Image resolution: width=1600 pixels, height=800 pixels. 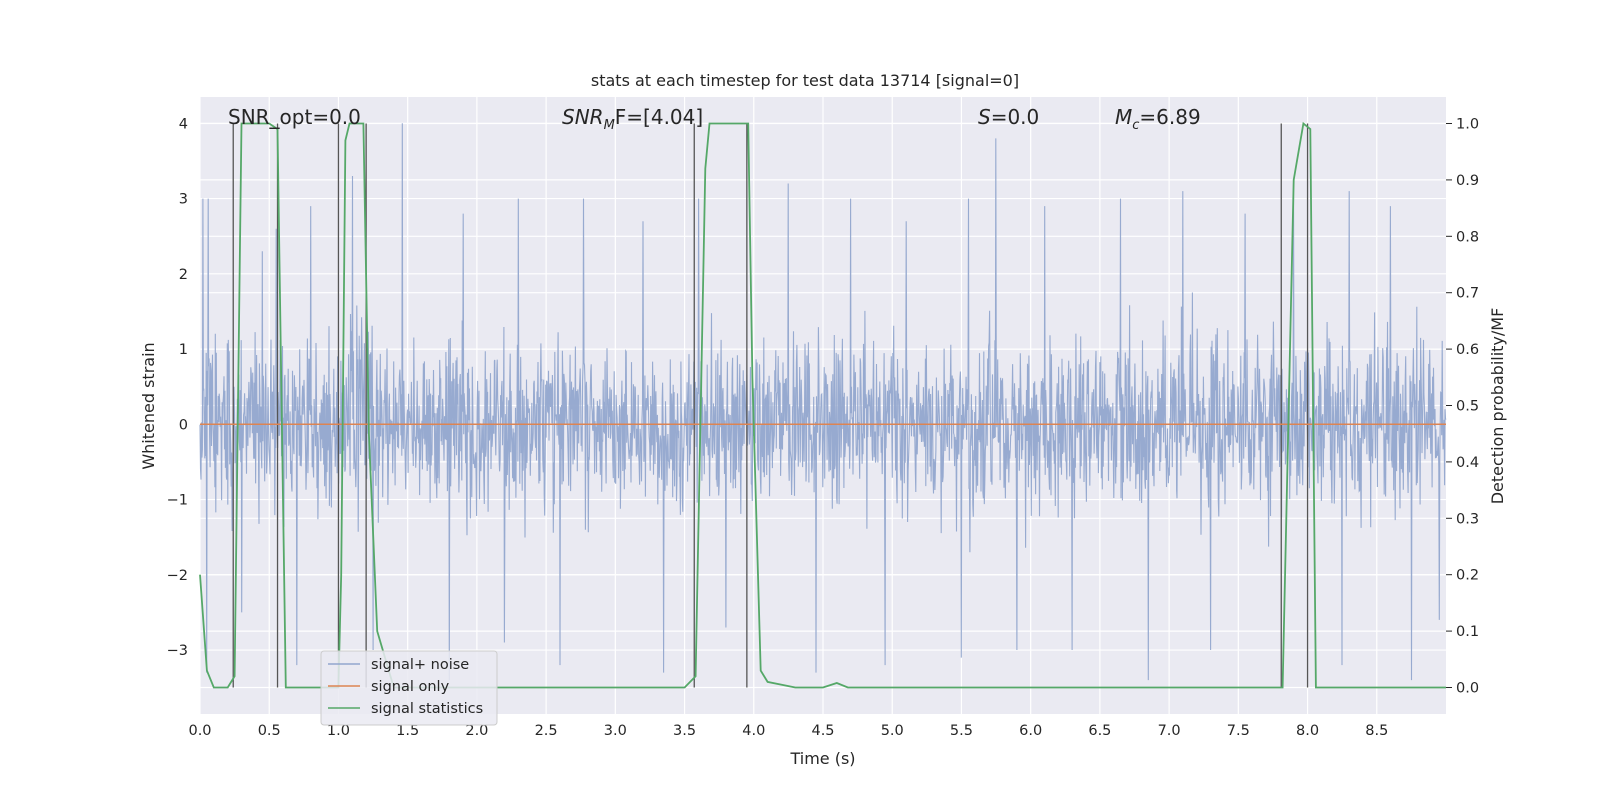 What do you see at coordinates (984, 117) in the screenshot?
I see `annotation-s-italic: S` at bounding box center [984, 117].